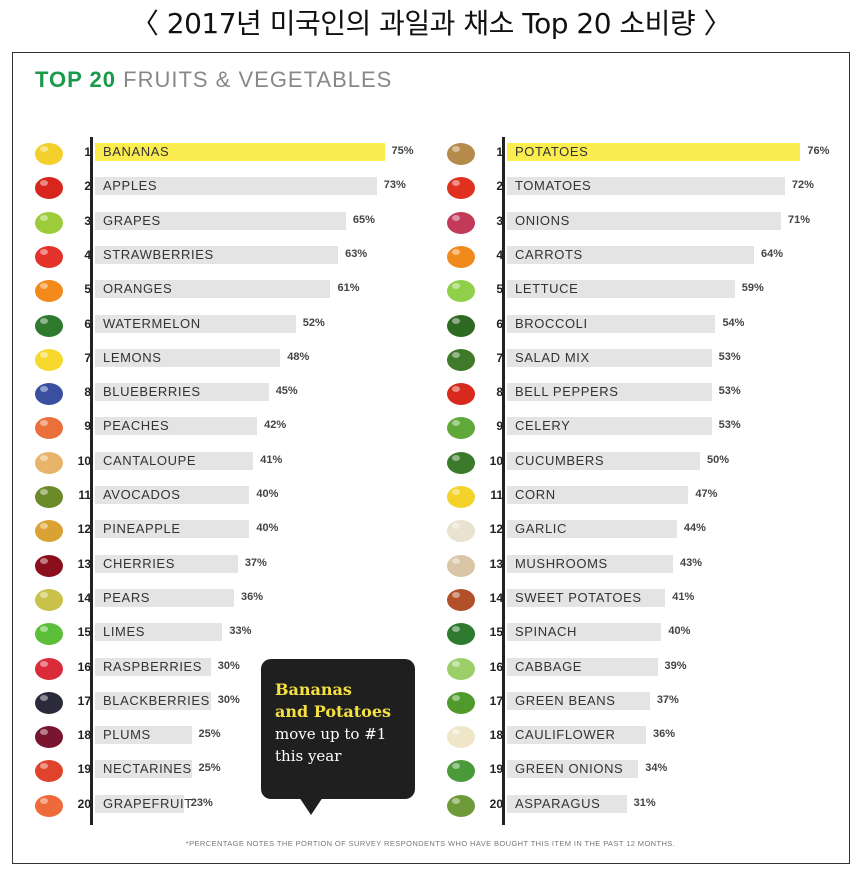 The image size is (862, 873). Describe the element at coordinates (496, 700) in the screenshot. I see `vegetable-rank: 17` at that location.